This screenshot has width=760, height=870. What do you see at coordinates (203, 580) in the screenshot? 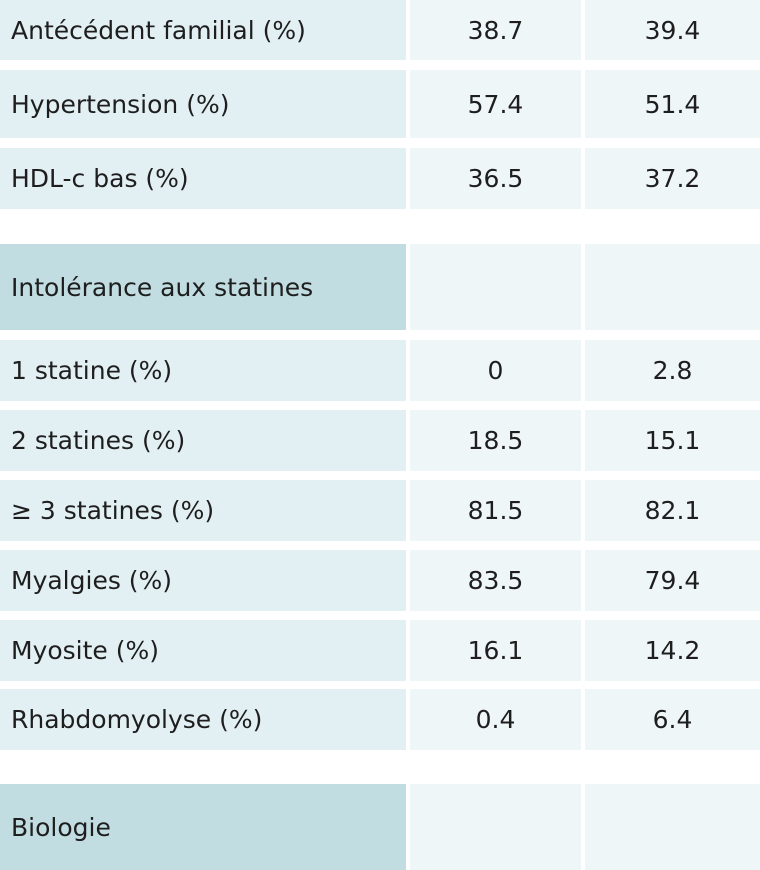
I see `row-label: Myalgies (%)` at bounding box center [203, 580].